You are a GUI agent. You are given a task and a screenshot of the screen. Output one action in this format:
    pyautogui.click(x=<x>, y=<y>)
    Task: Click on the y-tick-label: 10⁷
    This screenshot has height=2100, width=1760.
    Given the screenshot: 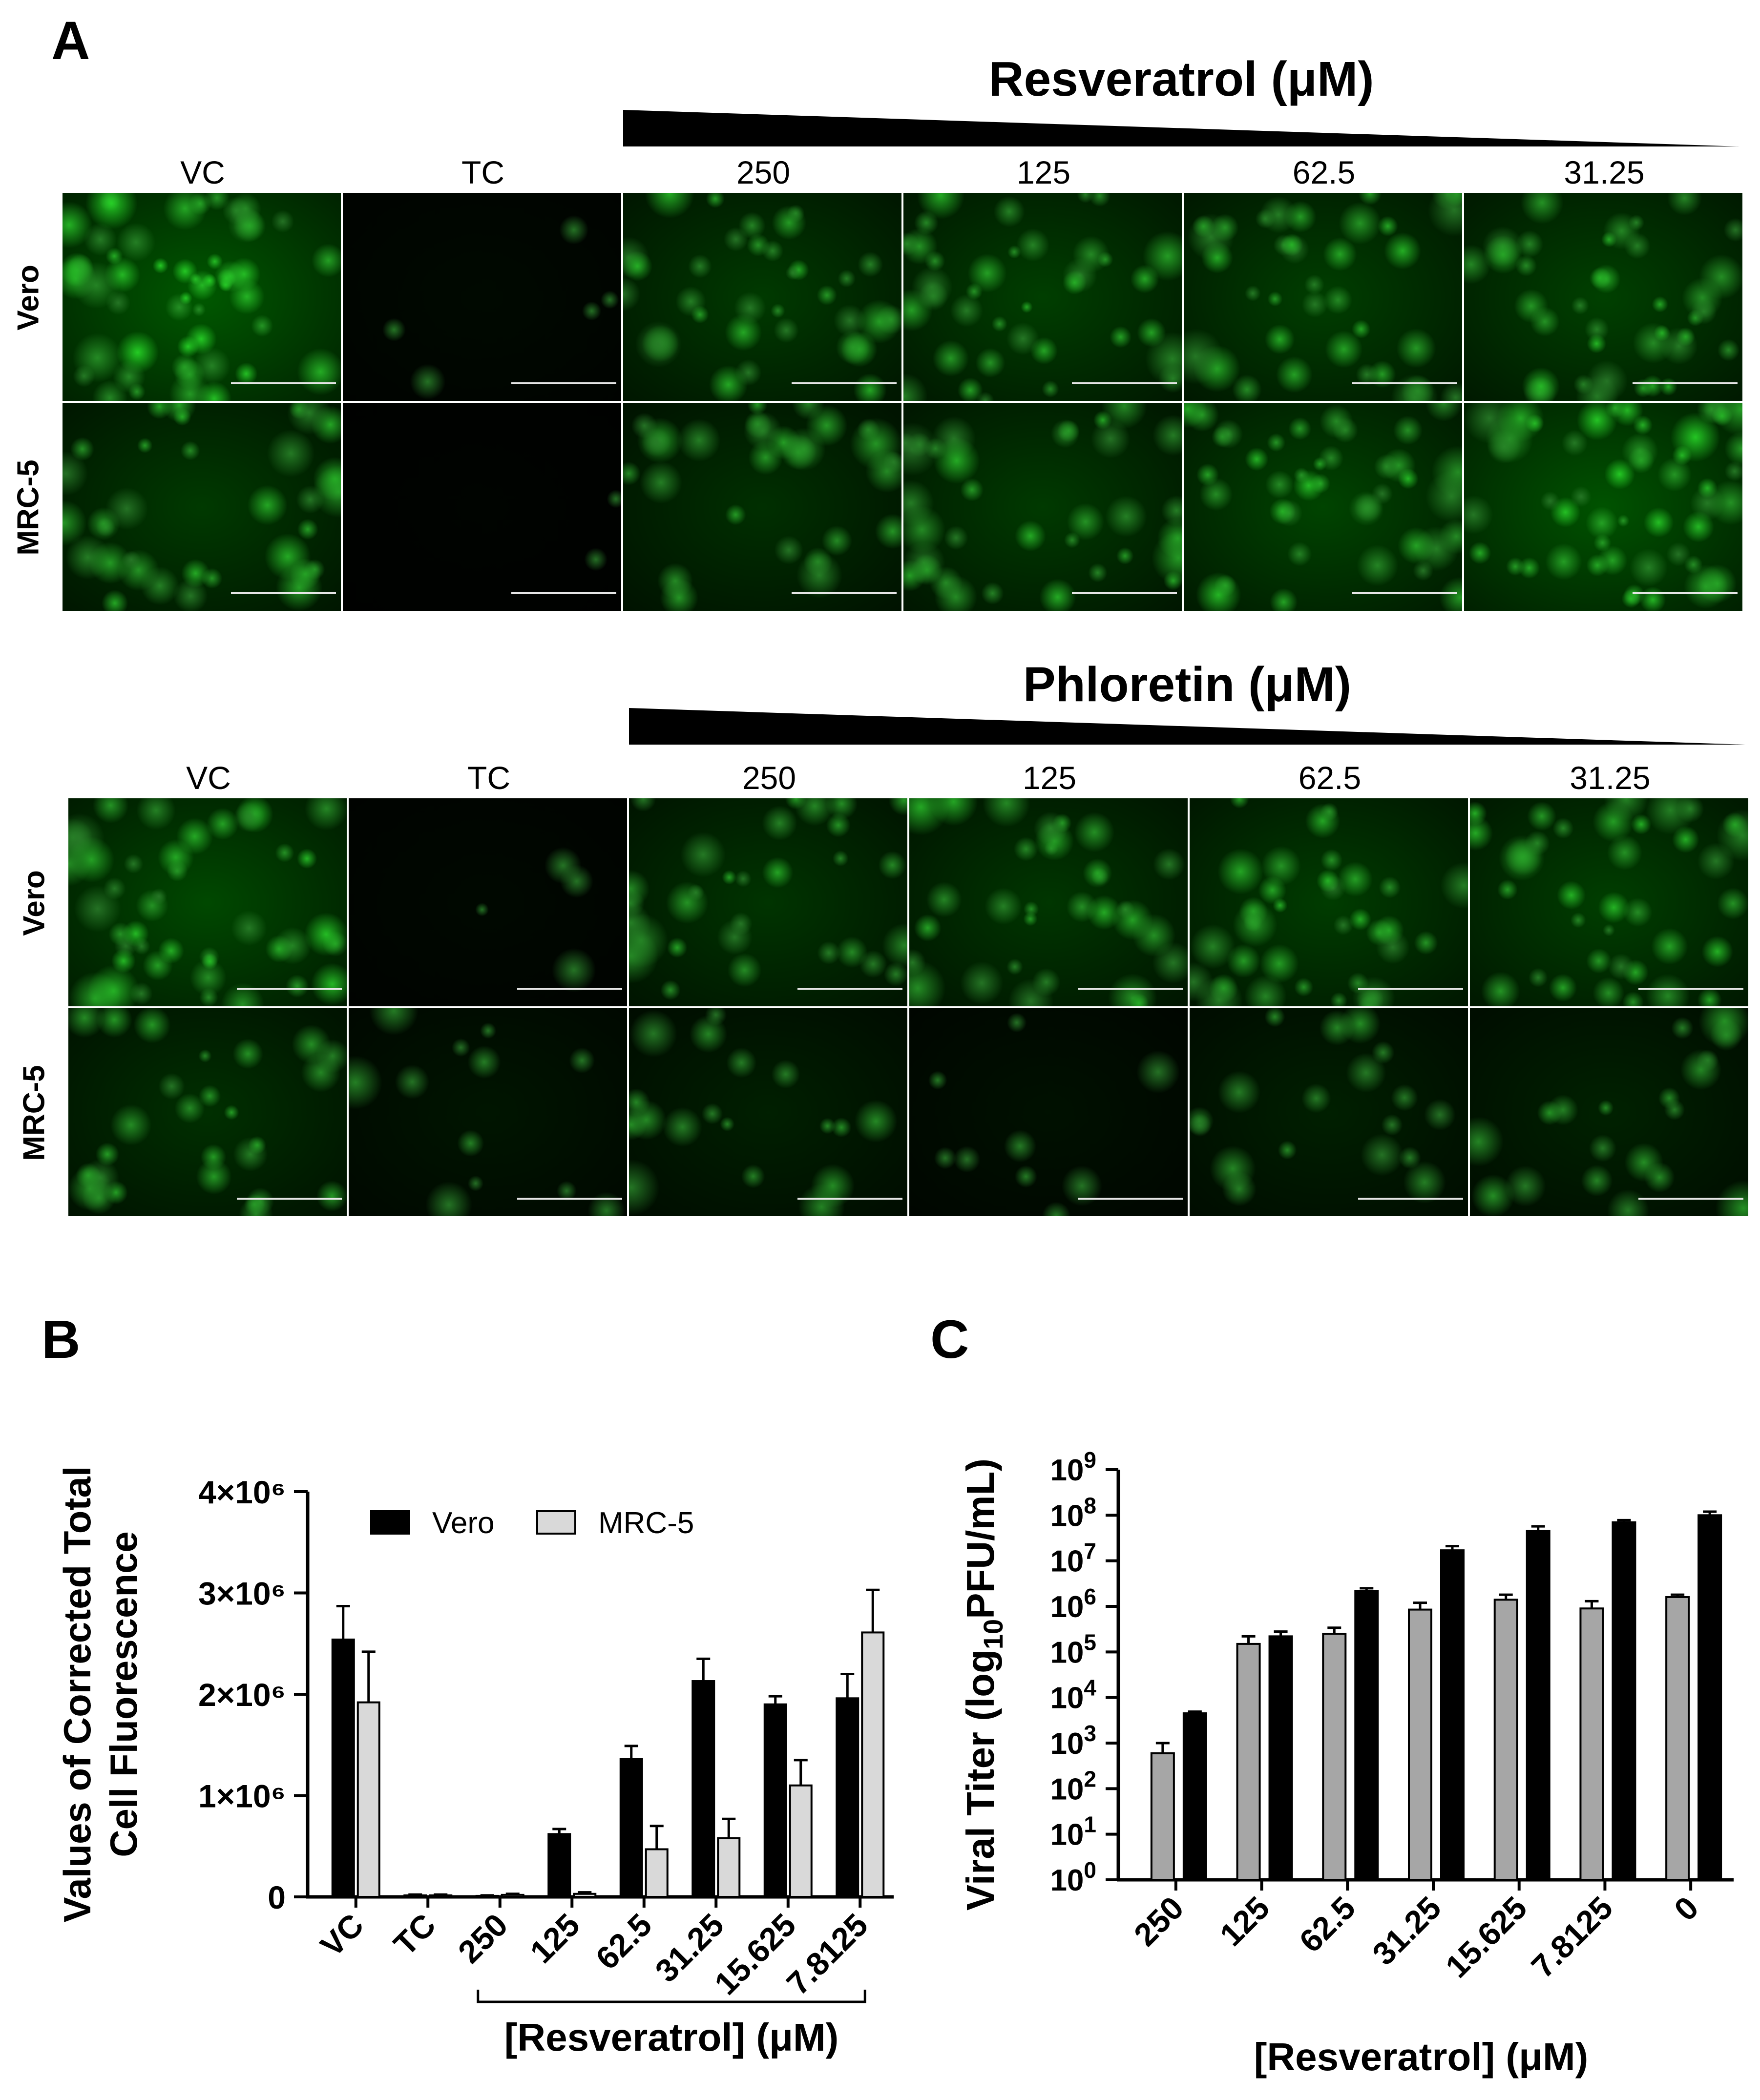 What is the action you would take?
    pyautogui.click(x=1073, y=1559)
    